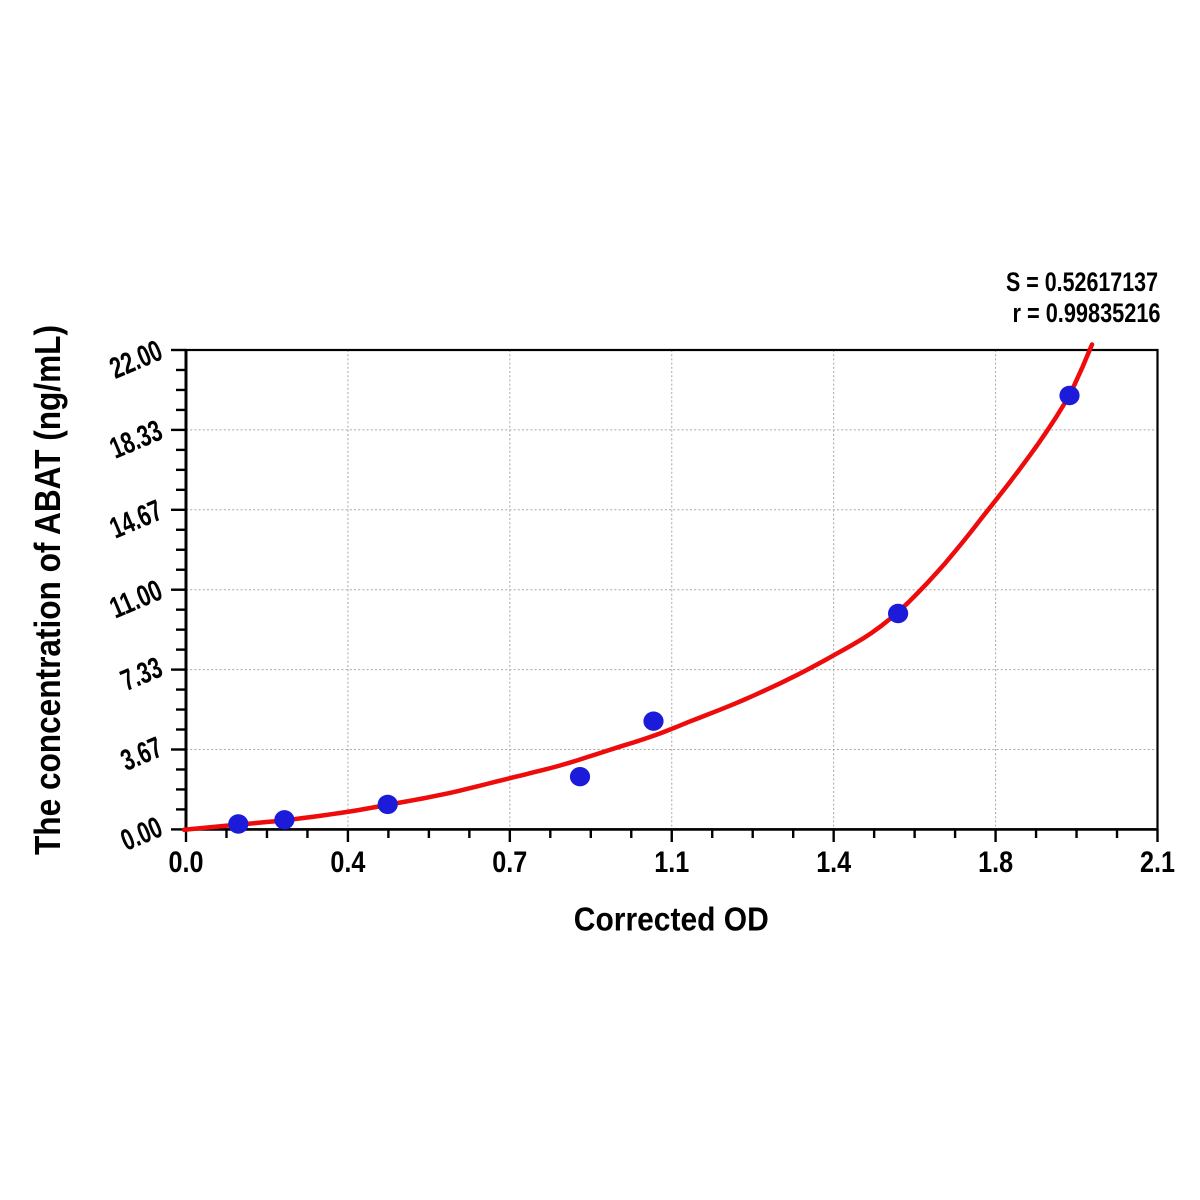  I want to click on svg-text: S = 0.52617137, so click(1082, 282).